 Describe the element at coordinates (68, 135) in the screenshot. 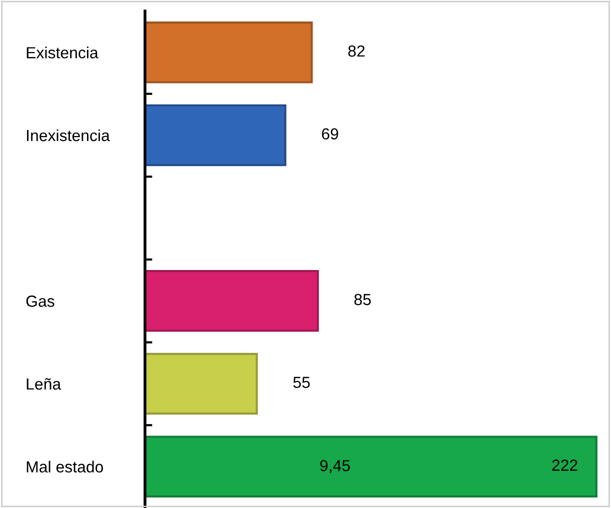

I see `y-tick-label: Inexistencia` at that location.